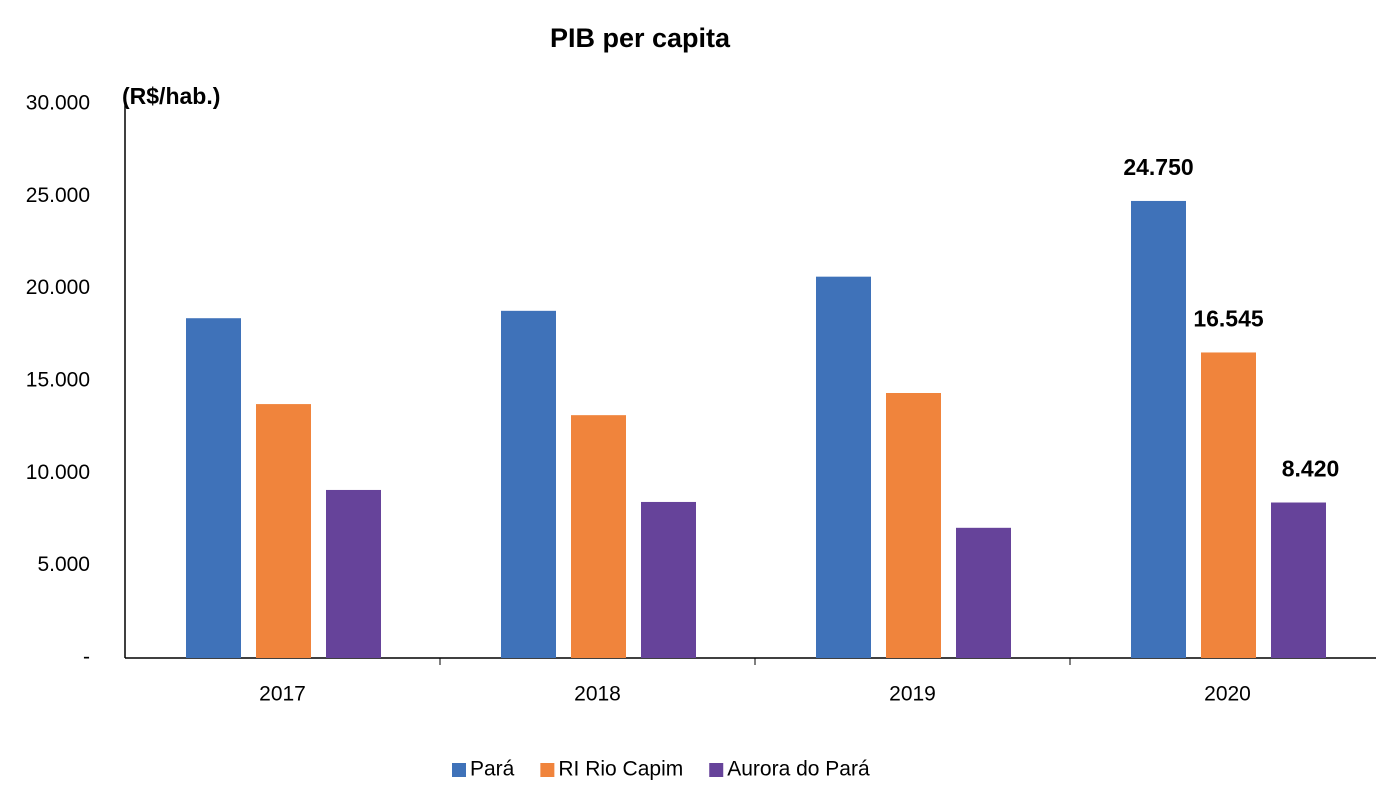 This screenshot has height=785, width=1378. Describe the element at coordinates (86, 657) in the screenshot. I see `y-tick-label: -` at that location.